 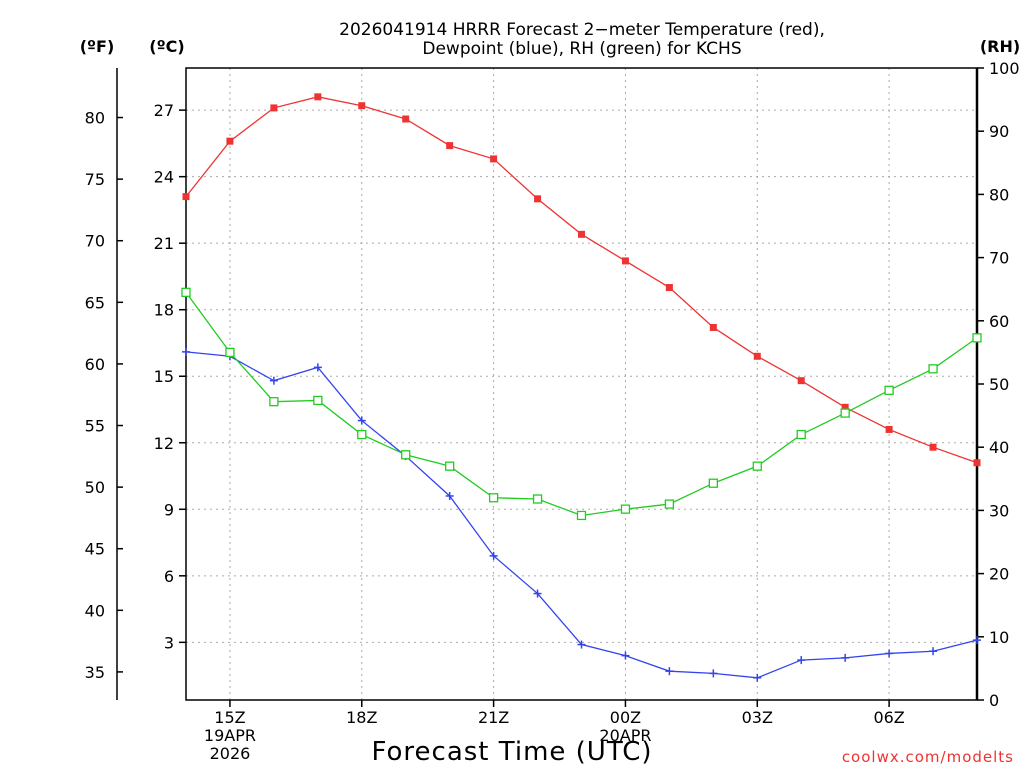 What do you see at coordinates (229, 717) in the screenshot?
I see `x-tick-label: 15Z` at bounding box center [229, 717].